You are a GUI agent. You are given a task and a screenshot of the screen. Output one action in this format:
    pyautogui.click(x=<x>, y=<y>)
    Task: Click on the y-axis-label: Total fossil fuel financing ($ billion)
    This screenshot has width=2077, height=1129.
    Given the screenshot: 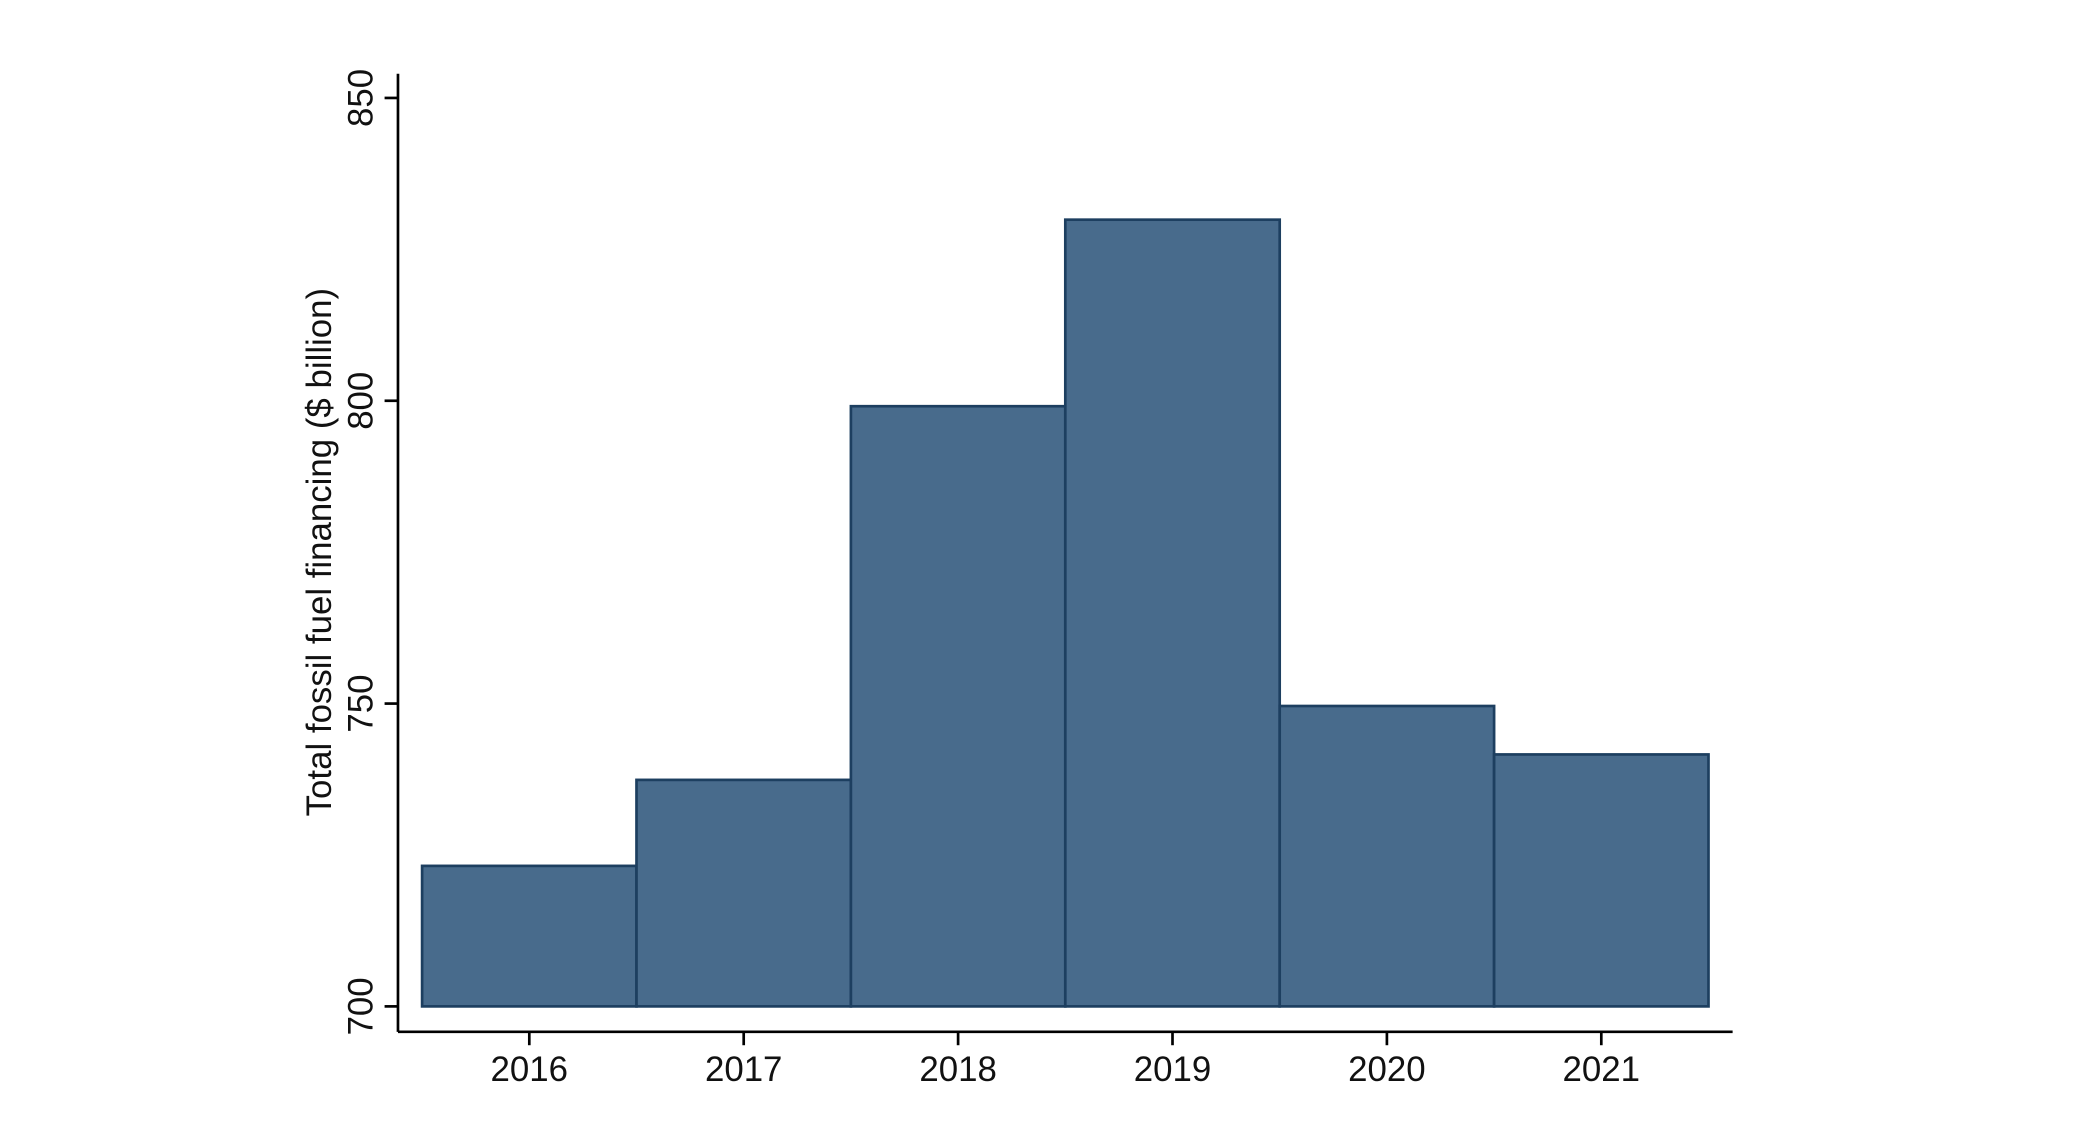 What is the action you would take?
    pyautogui.click(x=319, y=552)
    